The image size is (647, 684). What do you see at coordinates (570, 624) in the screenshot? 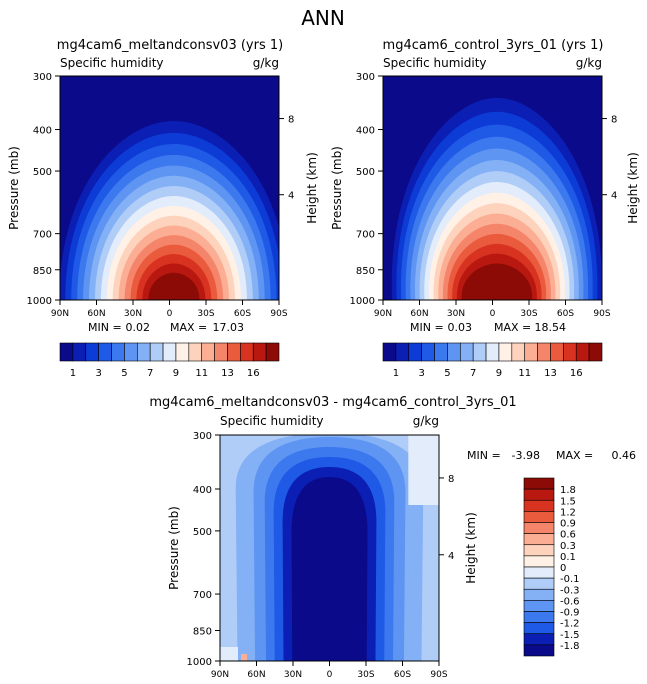
I see `colorbar-label: -1.2` at bounding box center [570, 624].